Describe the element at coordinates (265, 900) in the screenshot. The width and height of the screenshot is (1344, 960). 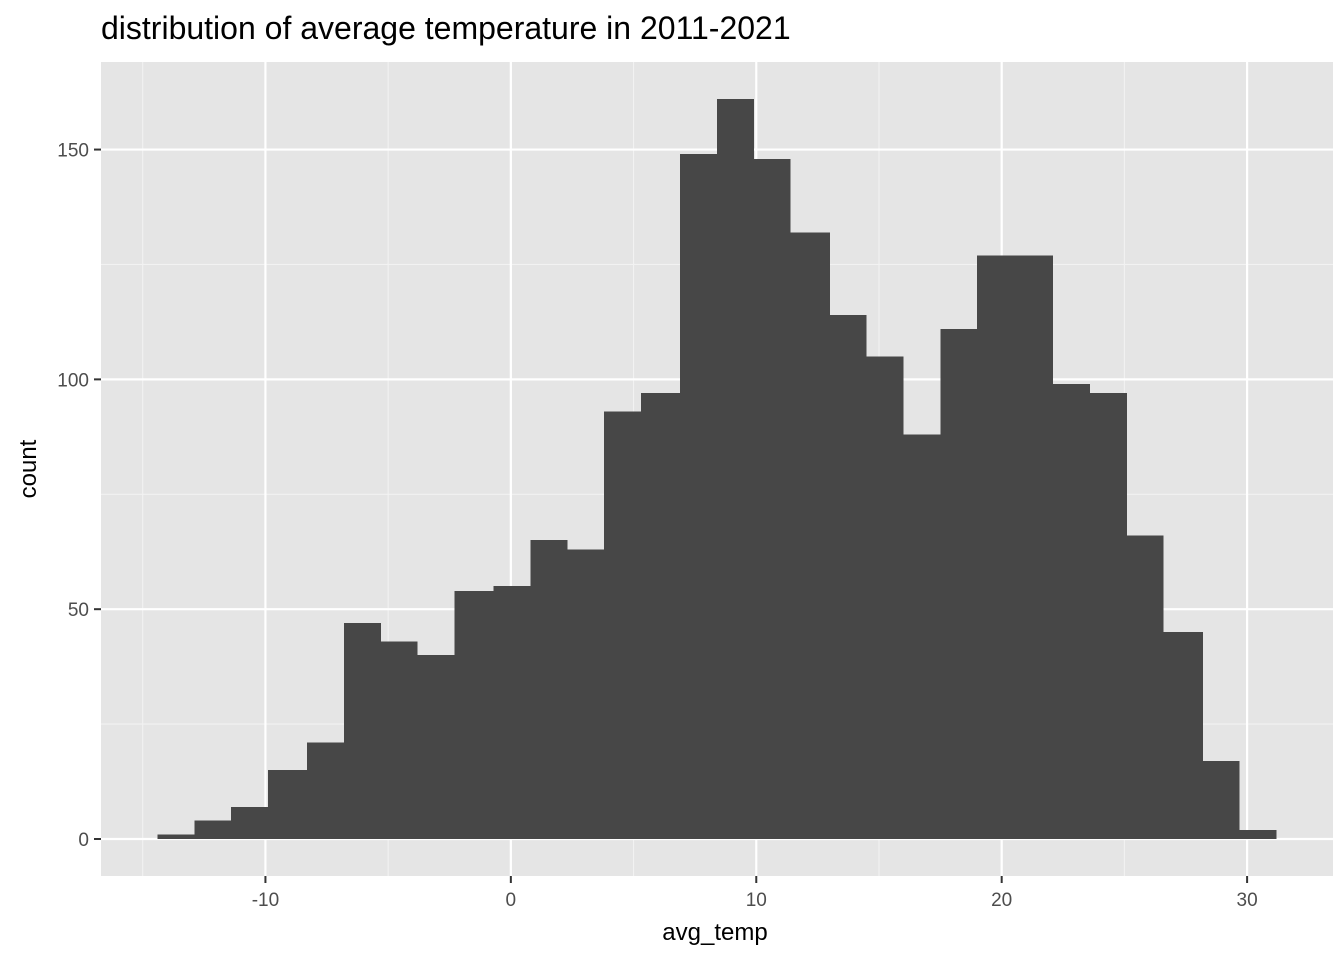
I see `x-tick-label: -10` at that location.